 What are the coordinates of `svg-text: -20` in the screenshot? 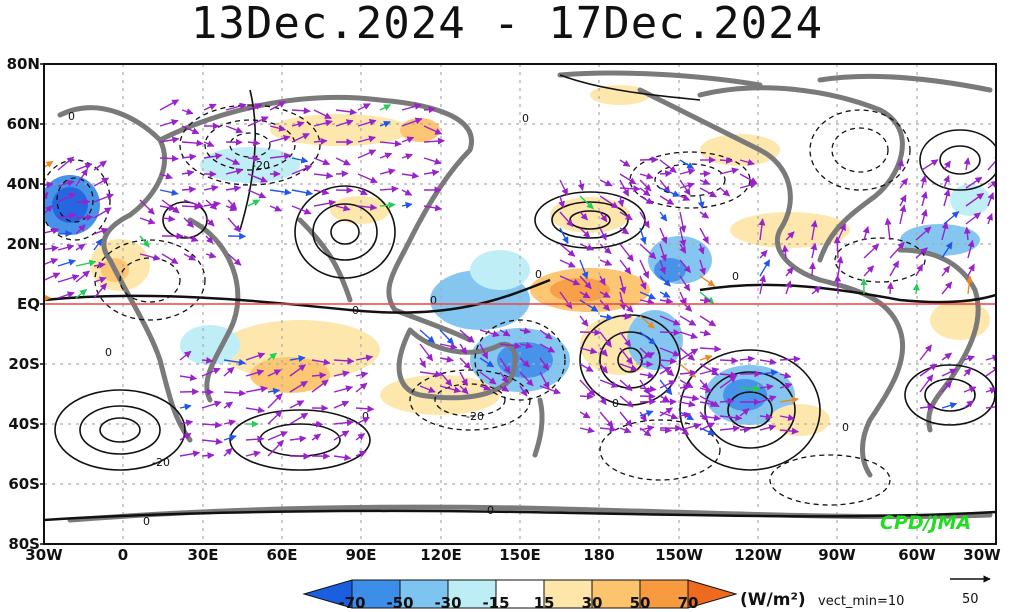 It's located at (261, 165).